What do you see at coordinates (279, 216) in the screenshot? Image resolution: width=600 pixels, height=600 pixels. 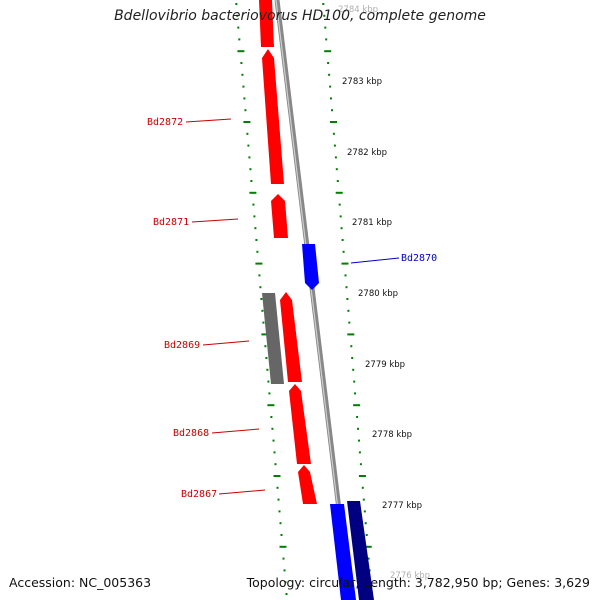 I see `gene-bd2871` at bounding box center [279, 216].